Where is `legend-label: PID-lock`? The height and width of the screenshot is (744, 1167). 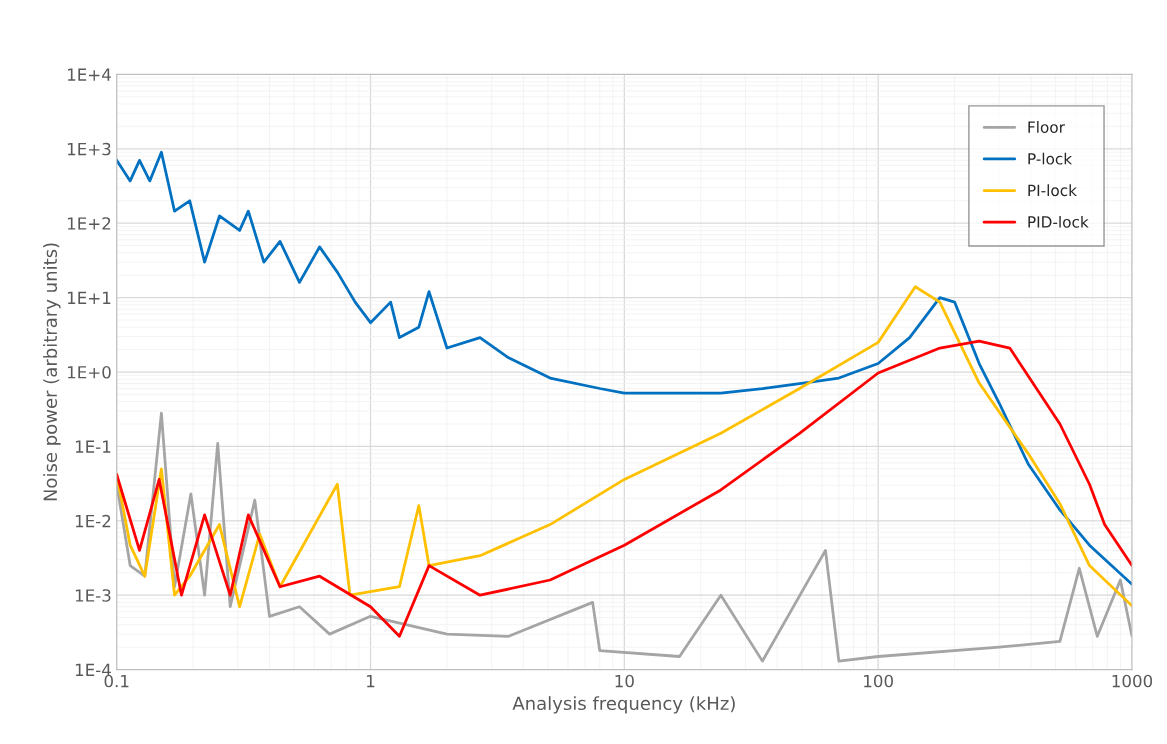 legend-label: PID-lock is located at coordinates (1058, 221).